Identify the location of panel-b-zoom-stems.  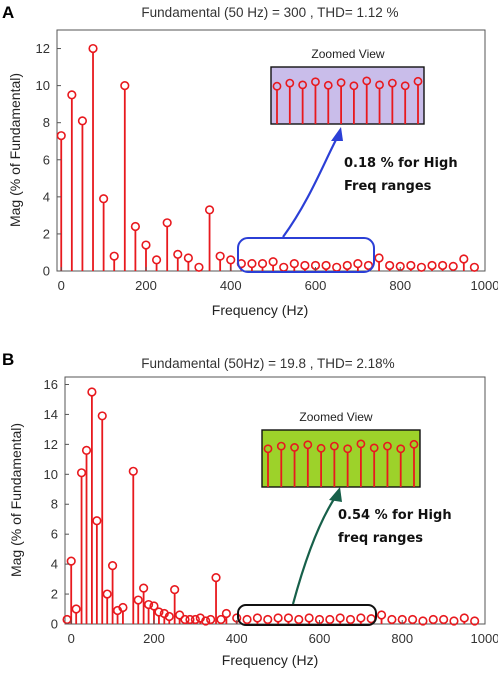
(341, 463).